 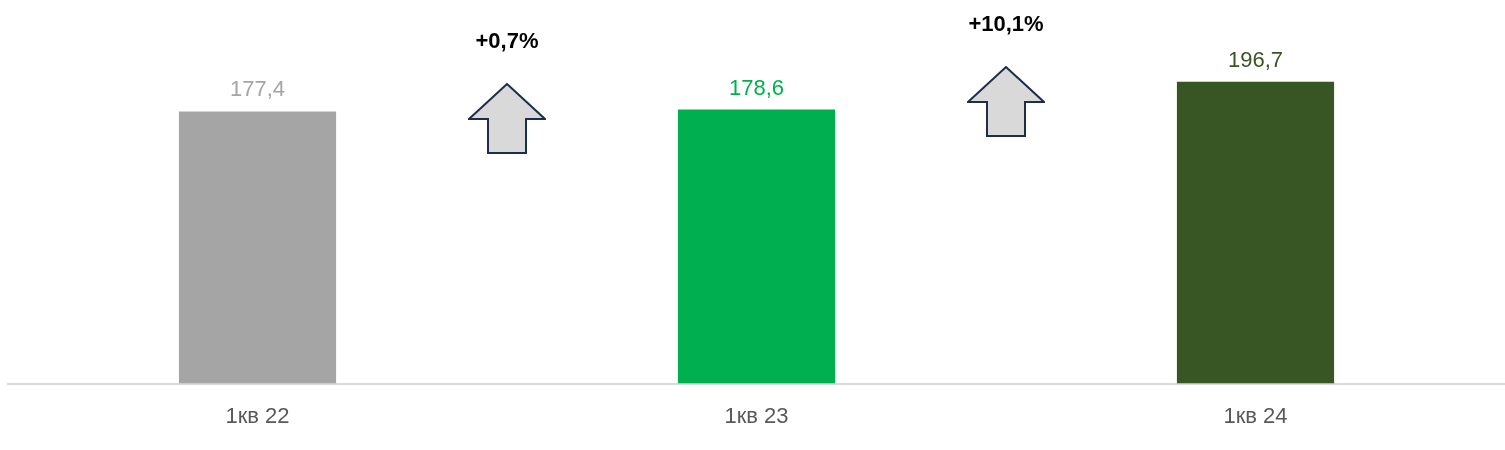 I want to click on data-label: 196,7, so click(x=1255, y=59).